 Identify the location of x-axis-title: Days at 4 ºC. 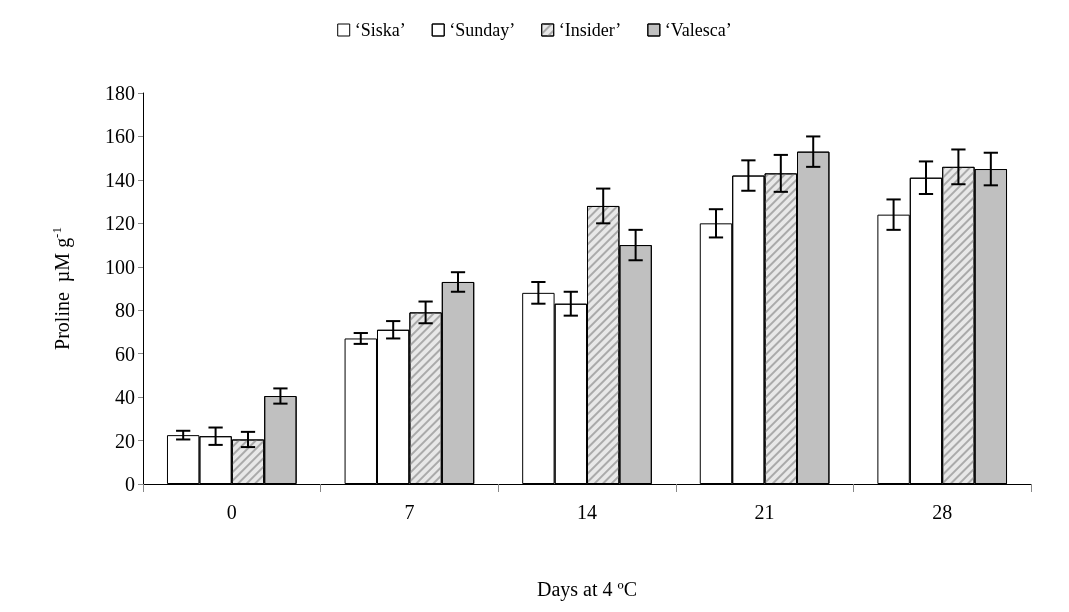
(587, 589).